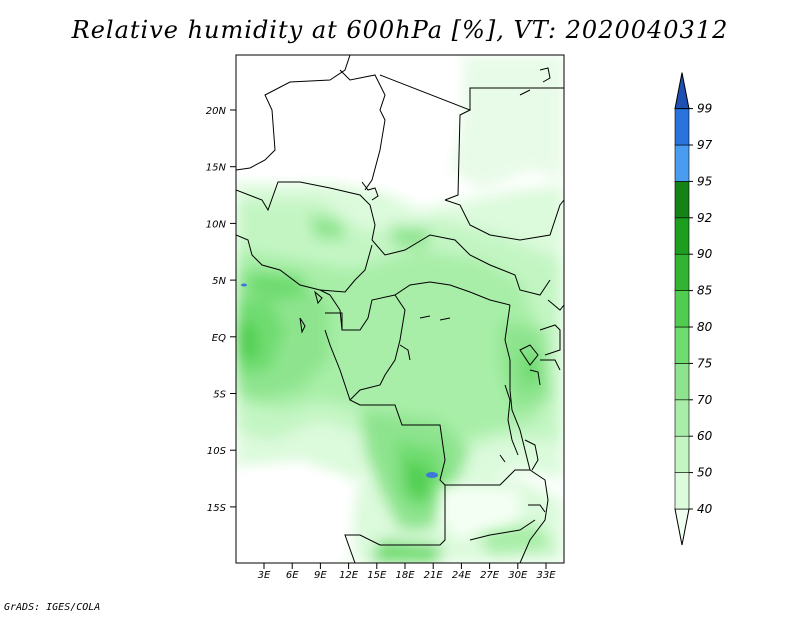 The image size is (800, 618). I want to click on lon-tick-label: 9E, so click(320, 575).